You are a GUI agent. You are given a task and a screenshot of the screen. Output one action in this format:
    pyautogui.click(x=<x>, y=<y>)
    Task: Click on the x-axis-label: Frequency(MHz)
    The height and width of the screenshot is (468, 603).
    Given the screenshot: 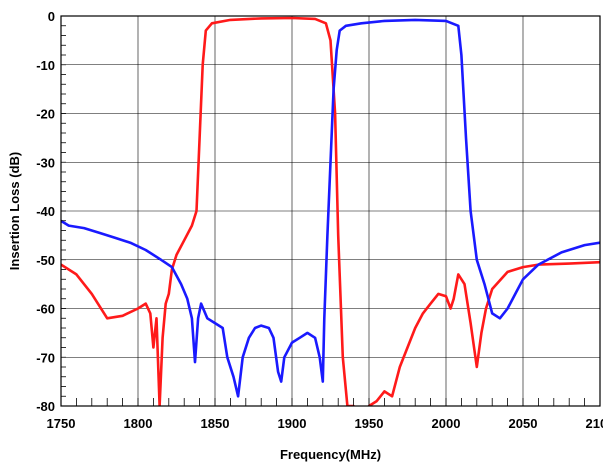 What is the action you would take?
    pyautogui.click(x=330, y=454)
    